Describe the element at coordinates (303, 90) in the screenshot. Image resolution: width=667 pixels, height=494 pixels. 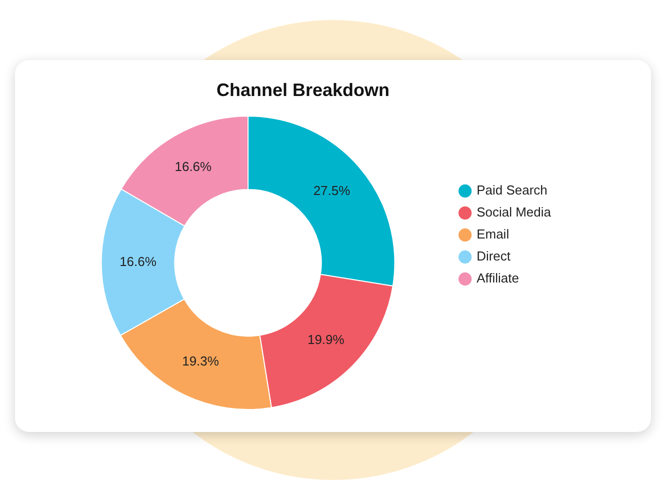
I see `chart-title: Channel Breakdown` at that location.